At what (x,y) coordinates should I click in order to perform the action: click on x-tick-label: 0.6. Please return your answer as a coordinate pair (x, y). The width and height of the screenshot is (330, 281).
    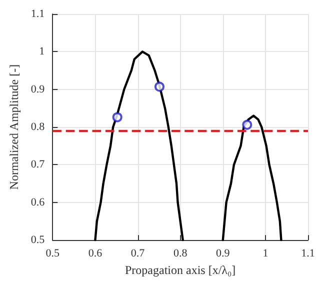
    Looking at the image, I should click on (95, 254).